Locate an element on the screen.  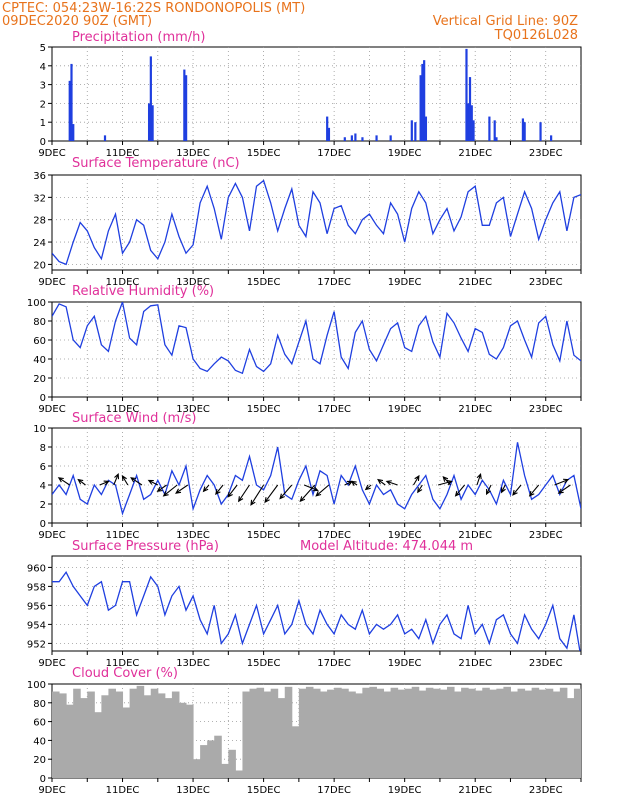
panel-content is located at coordinates (316, 479).